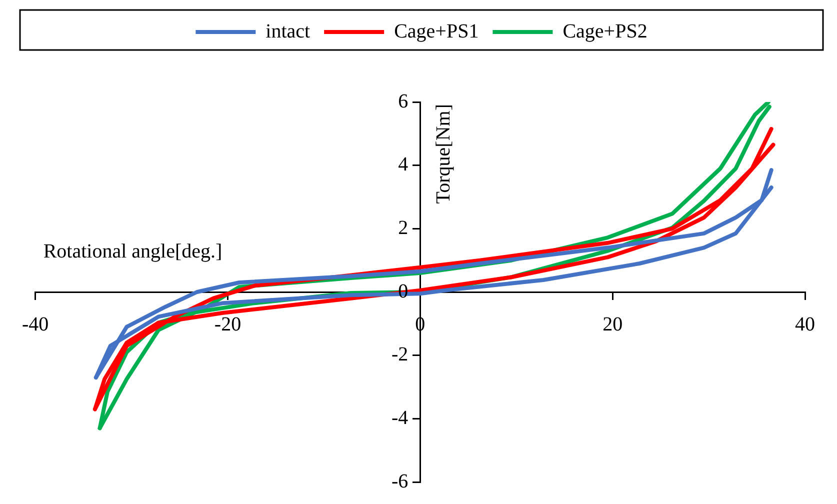  Describe the element at coordinates (228, 324) in the screenshot. I see `x-tick-label: -20` at that location.